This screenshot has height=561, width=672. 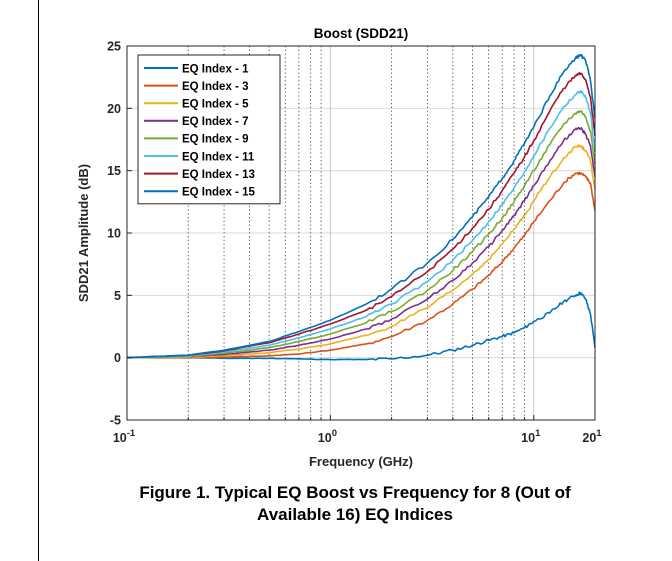 I want to click on y-tick-label: 25, so click(x=114, y=47).